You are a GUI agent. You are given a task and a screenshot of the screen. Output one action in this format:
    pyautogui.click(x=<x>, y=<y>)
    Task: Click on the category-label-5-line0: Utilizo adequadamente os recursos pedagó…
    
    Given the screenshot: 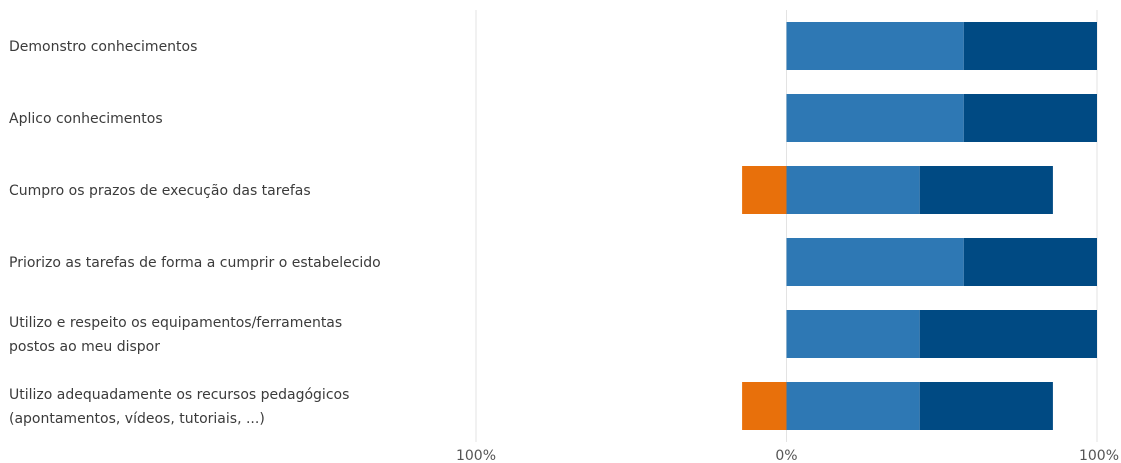 What is the action you would take?
    pyautogui.click(x=179, y=395)
    